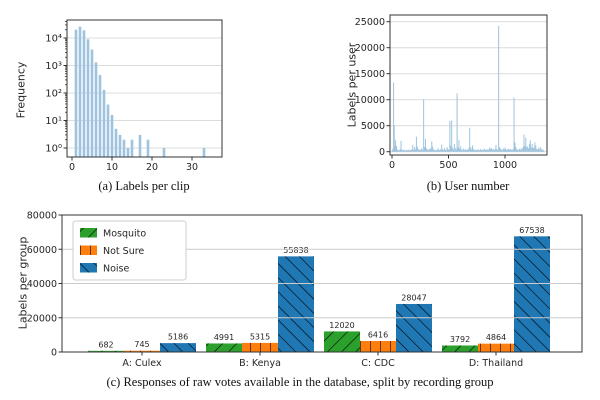  Describe the element at coordinates (260, 336) in the screenshot. I see `svg-text: 5315` at that location.